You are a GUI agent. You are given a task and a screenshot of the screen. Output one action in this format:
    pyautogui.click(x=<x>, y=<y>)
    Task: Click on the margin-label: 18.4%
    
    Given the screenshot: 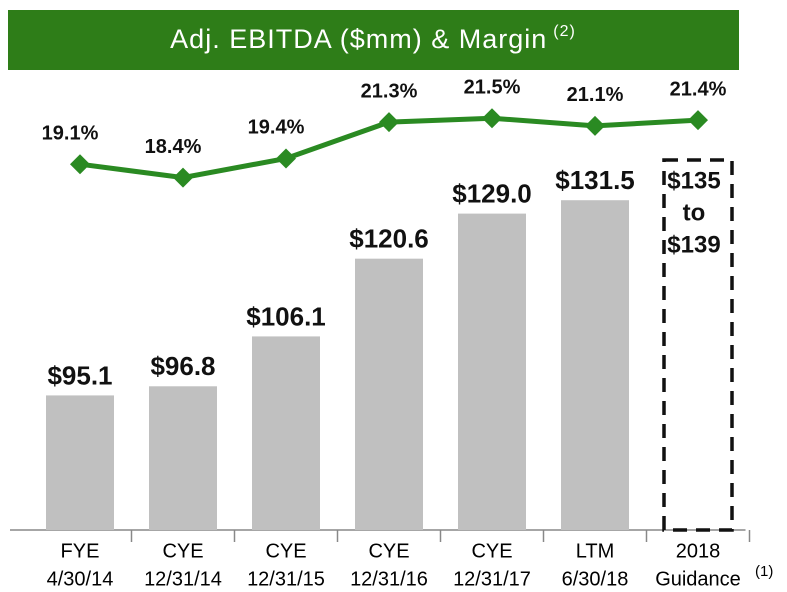 What is the action you would take?
    pyautogui.click(x=173, y=147)
    